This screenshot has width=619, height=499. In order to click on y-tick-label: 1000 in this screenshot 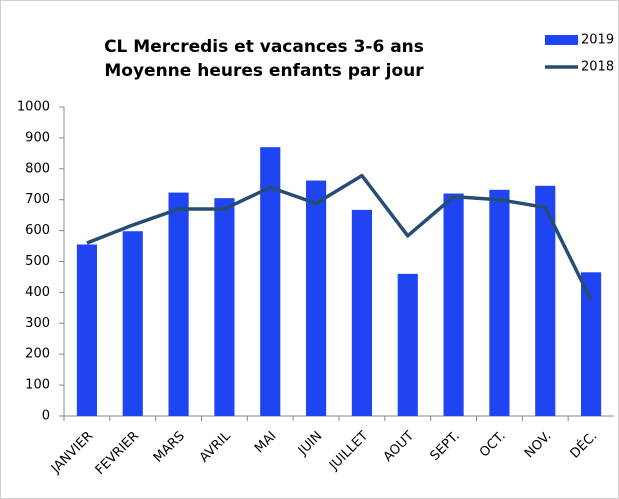, I will do `click(33, 107)`.